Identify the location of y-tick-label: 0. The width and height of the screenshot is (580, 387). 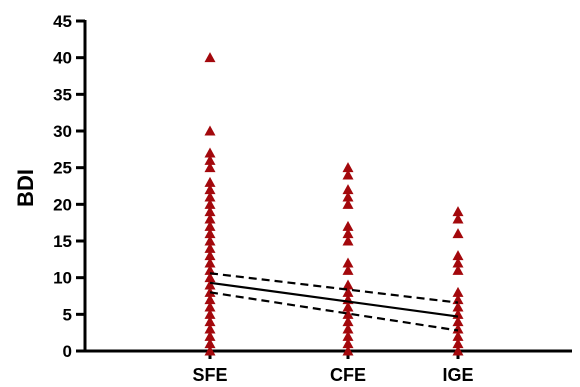
(67, 351).